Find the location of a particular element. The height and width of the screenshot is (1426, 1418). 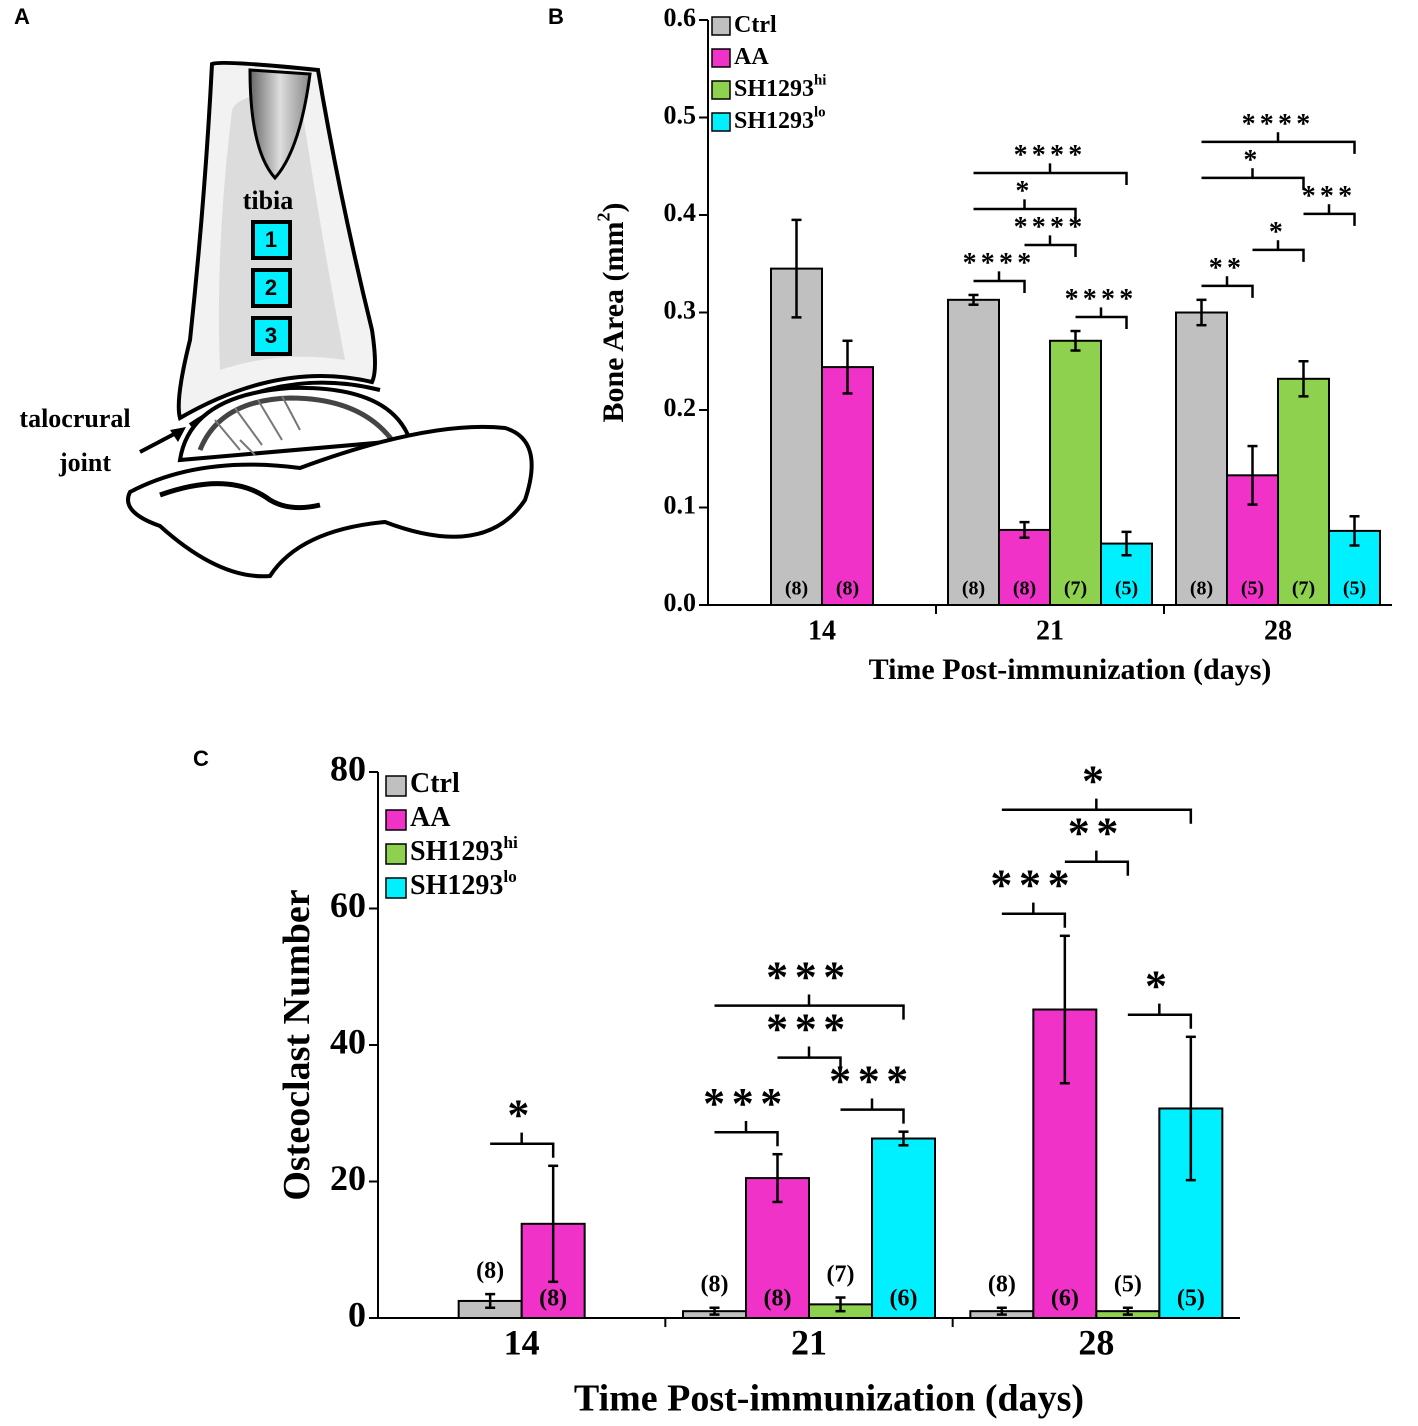

x-tick-label: 21 is located at coordinates (809, 1342).